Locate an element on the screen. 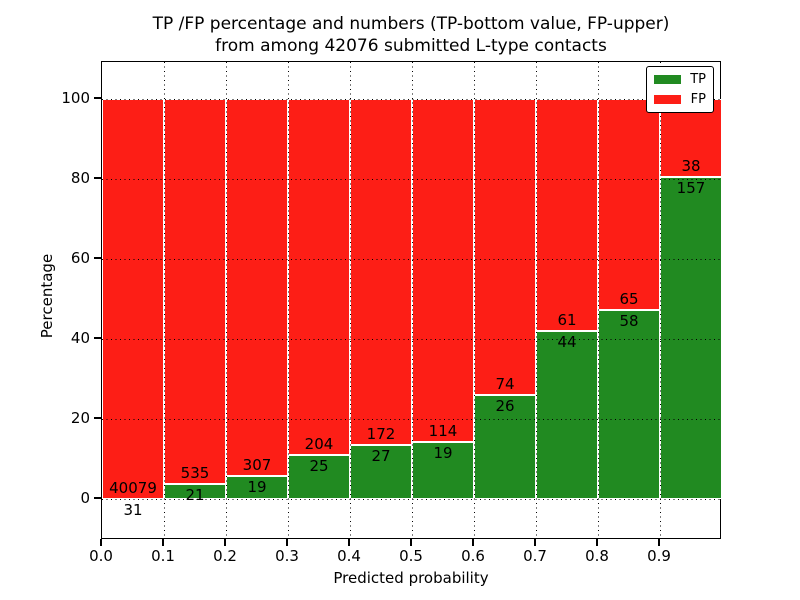 Image resolution: width=800 pixels, height=600 pixels. fp-count-label: 65 is located at coordinates (629, 299).